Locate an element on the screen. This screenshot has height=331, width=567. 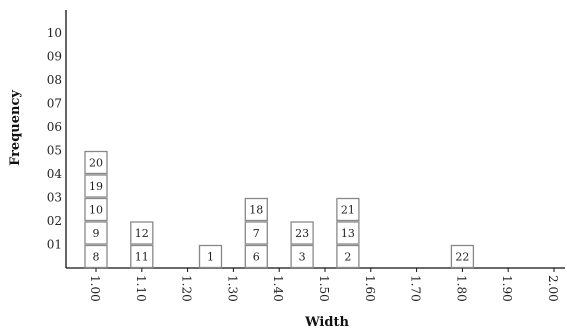
data-box-label: 12 is located at coordinates (142, 233).